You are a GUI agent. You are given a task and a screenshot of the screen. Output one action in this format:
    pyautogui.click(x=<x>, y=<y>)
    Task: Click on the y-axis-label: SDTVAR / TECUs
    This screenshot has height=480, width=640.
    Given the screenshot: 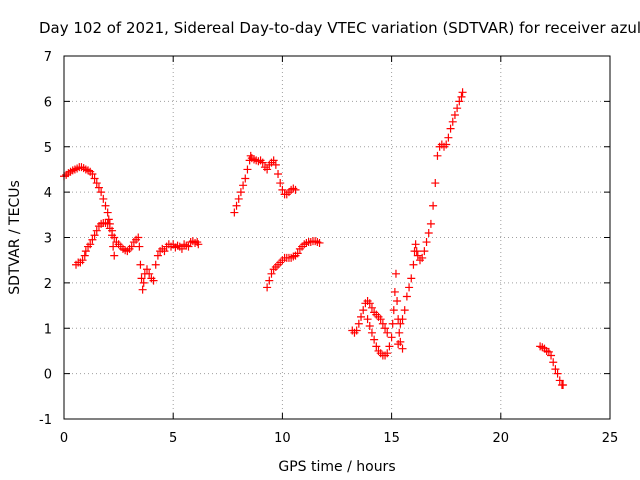 What is the action you would take?
    pyautogui.click(x=15, y=237)
    